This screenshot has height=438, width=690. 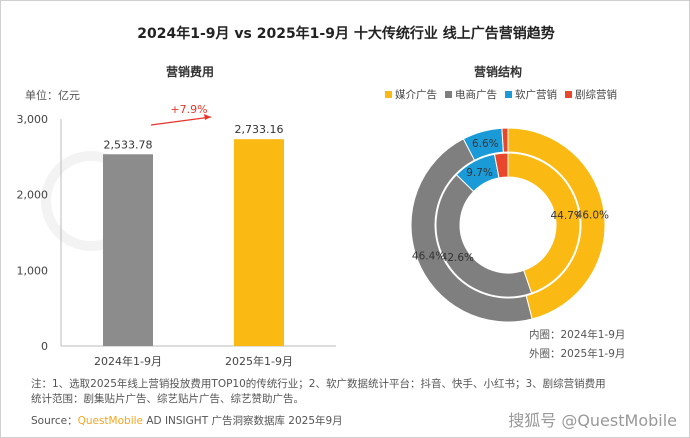 What do you see at coordinates (346, 34) in the screenshot?
I see `page-title: 2024年1-9月 vs 2025年1-9月 十大传统行业 线上广告营销趋势` at bounding box center [346, 34].